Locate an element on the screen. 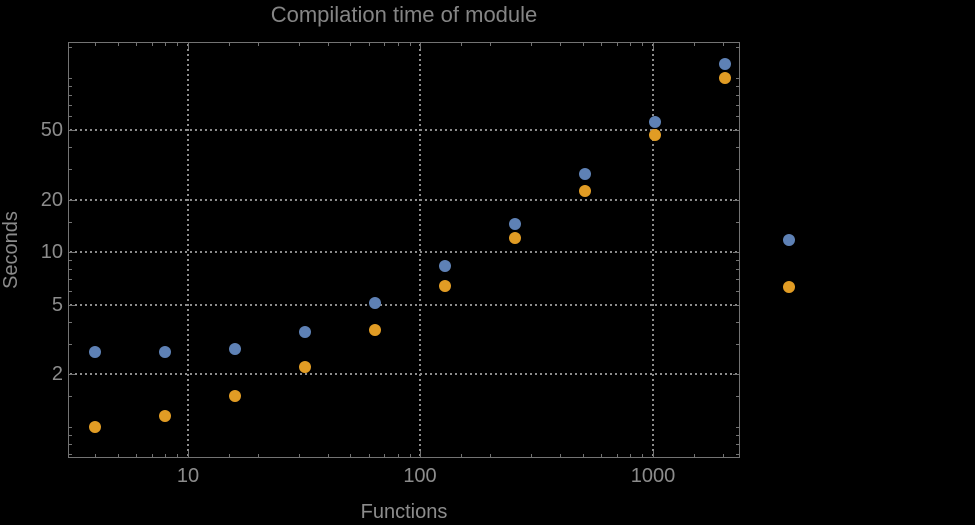 The height and width of the screenshot is (525, 975). y-axis-label: Seconds is located at coordinates (11, 250).